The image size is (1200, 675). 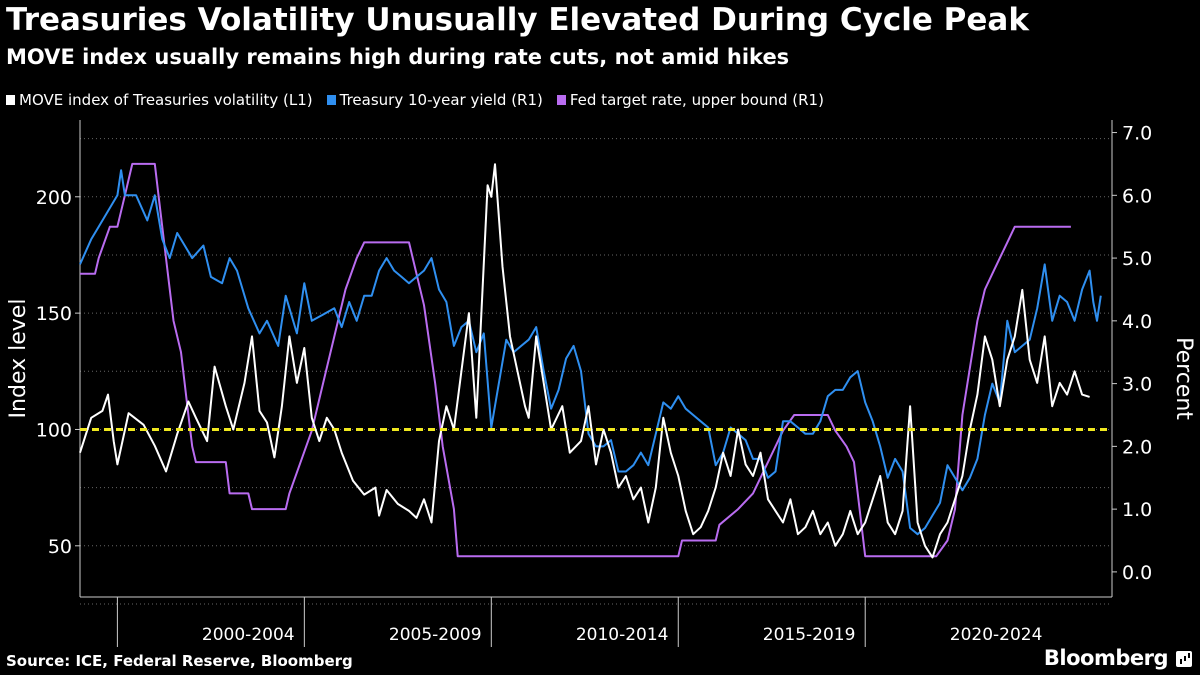 What do you see at coordinates (166, 100) in the screenshot?
I see `legend-label-move: MOVE index of Treasuries volatility (L1)` at bounding box center [166, 100].